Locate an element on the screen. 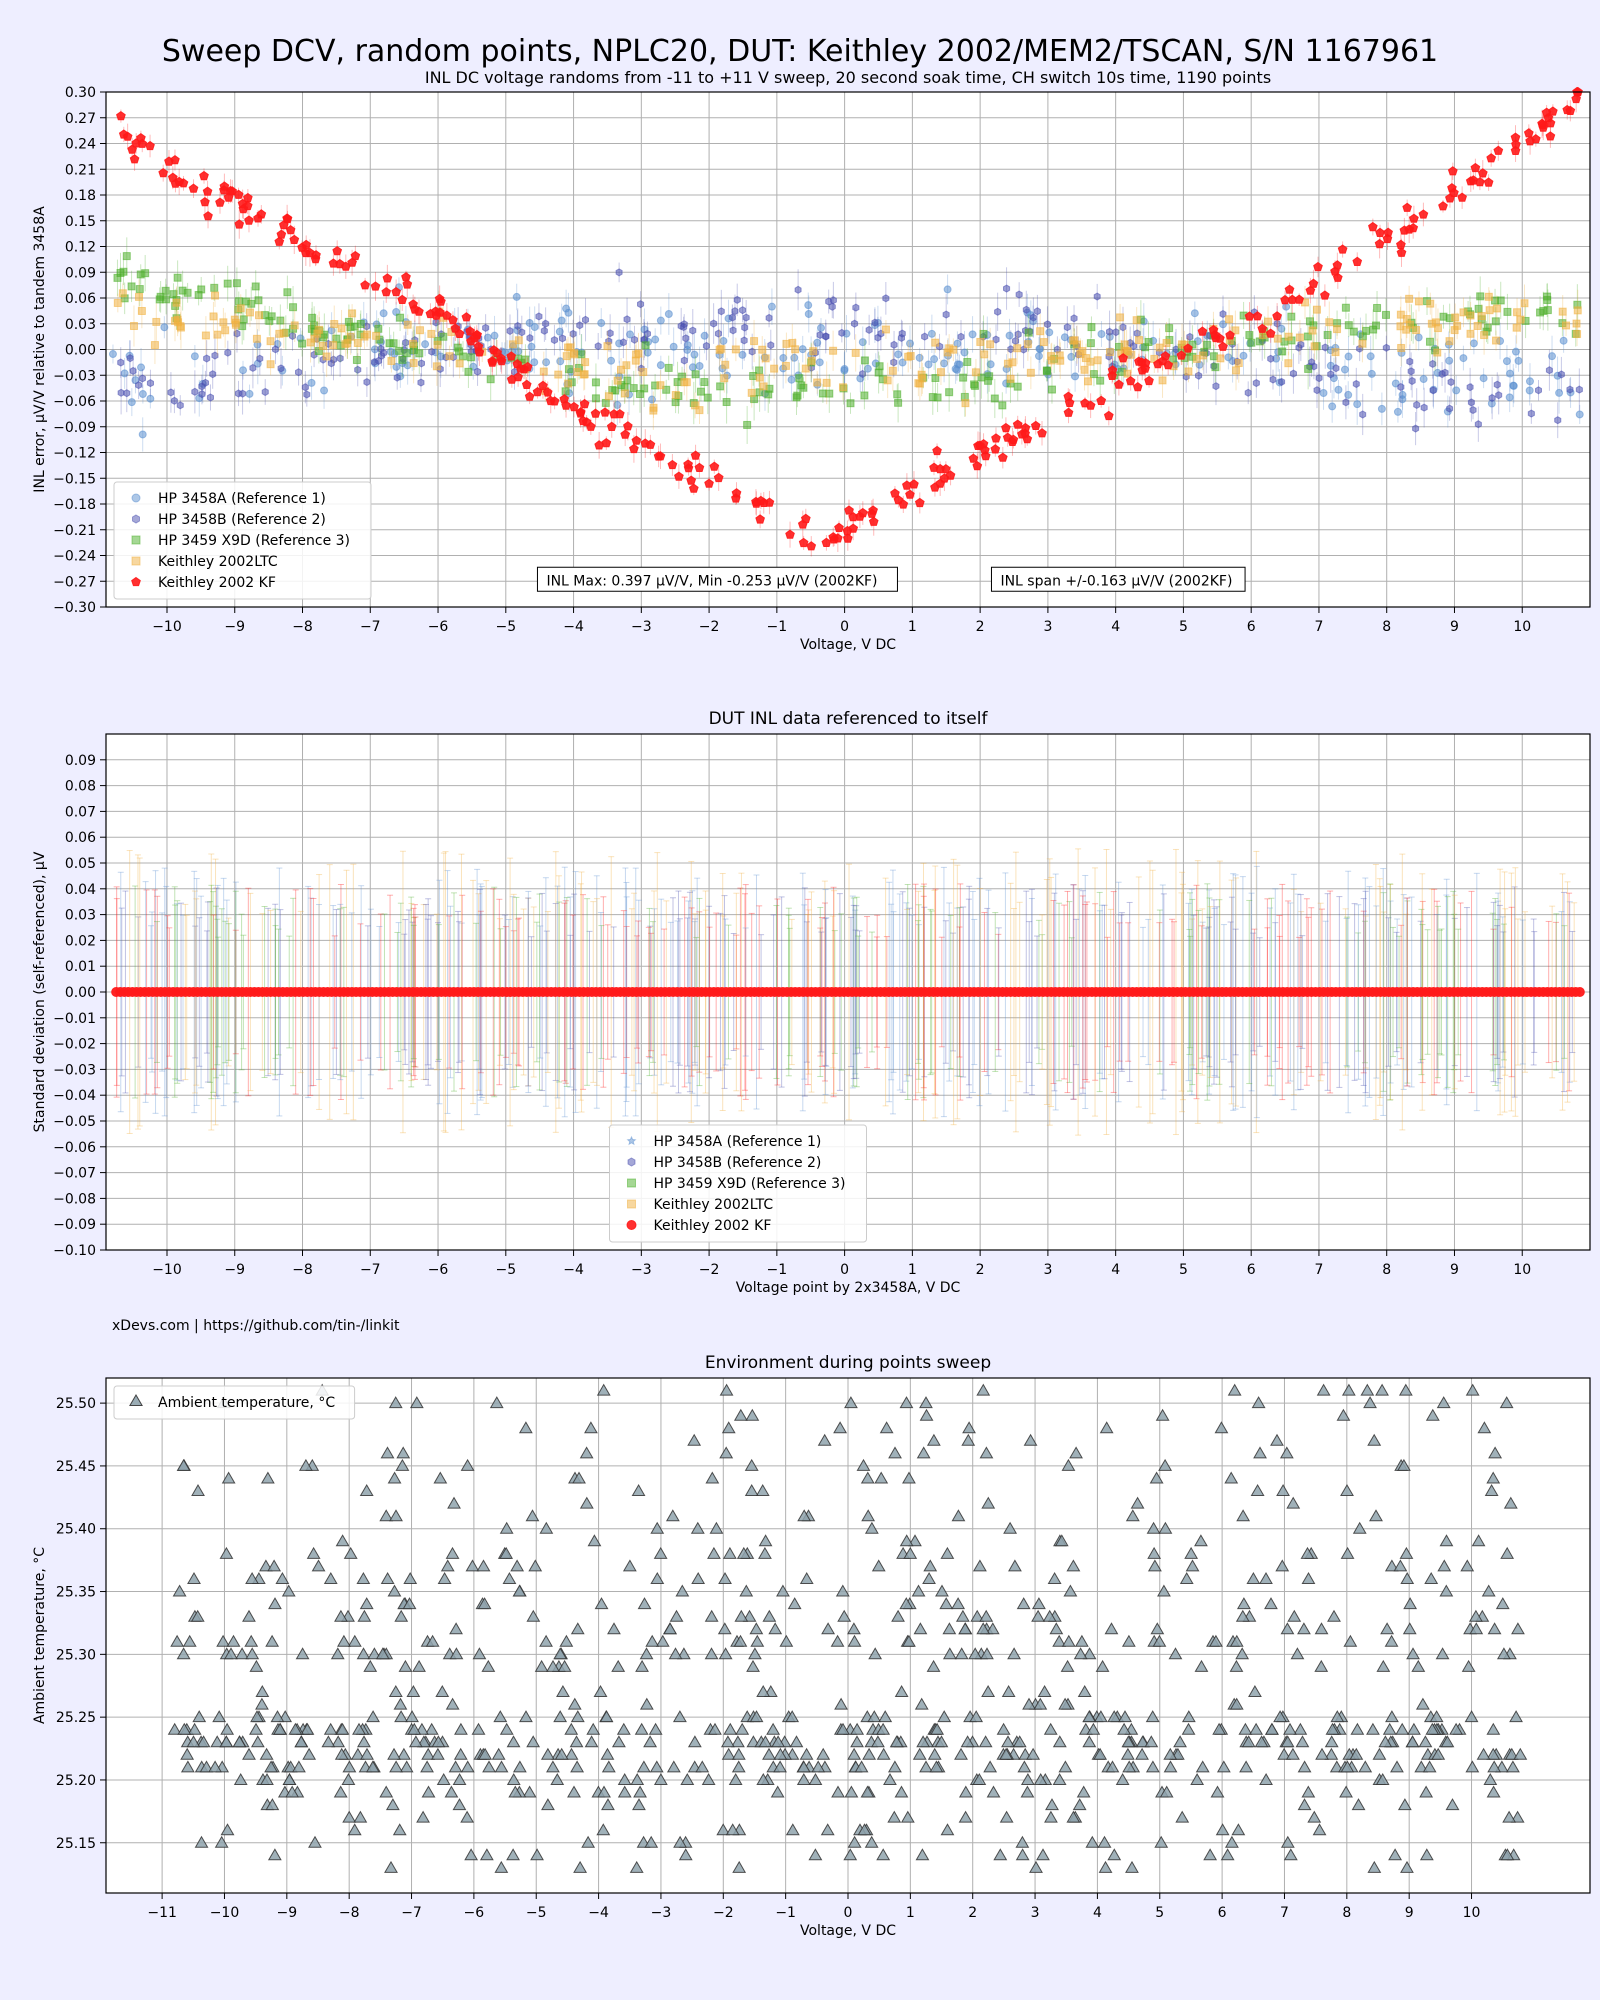 Image resolution: width=1600 pixels, height=2000 pixels. x-tick-label: 6 is located at coordinates (1251, 1270).